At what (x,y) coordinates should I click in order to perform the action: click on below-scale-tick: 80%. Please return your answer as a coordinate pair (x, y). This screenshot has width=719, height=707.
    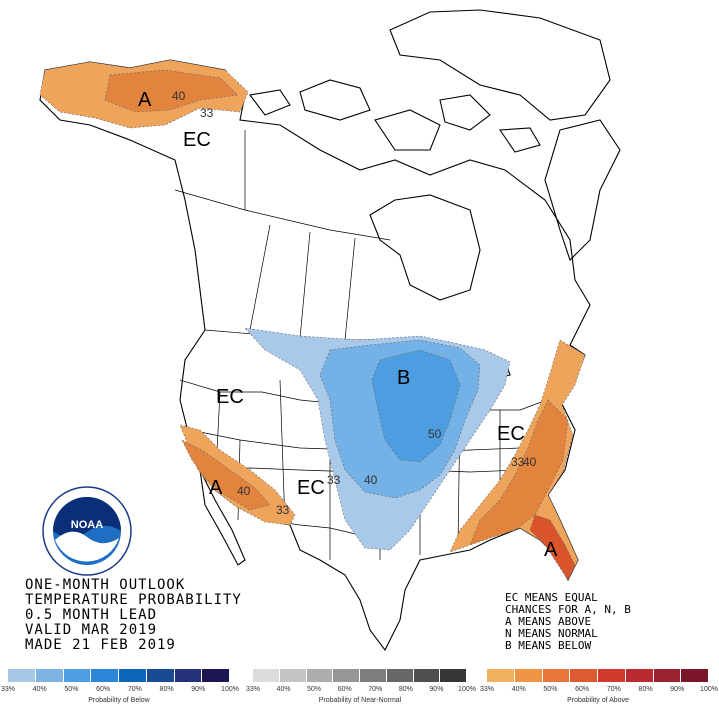
    Looking at the image, I should click on (166, 689).